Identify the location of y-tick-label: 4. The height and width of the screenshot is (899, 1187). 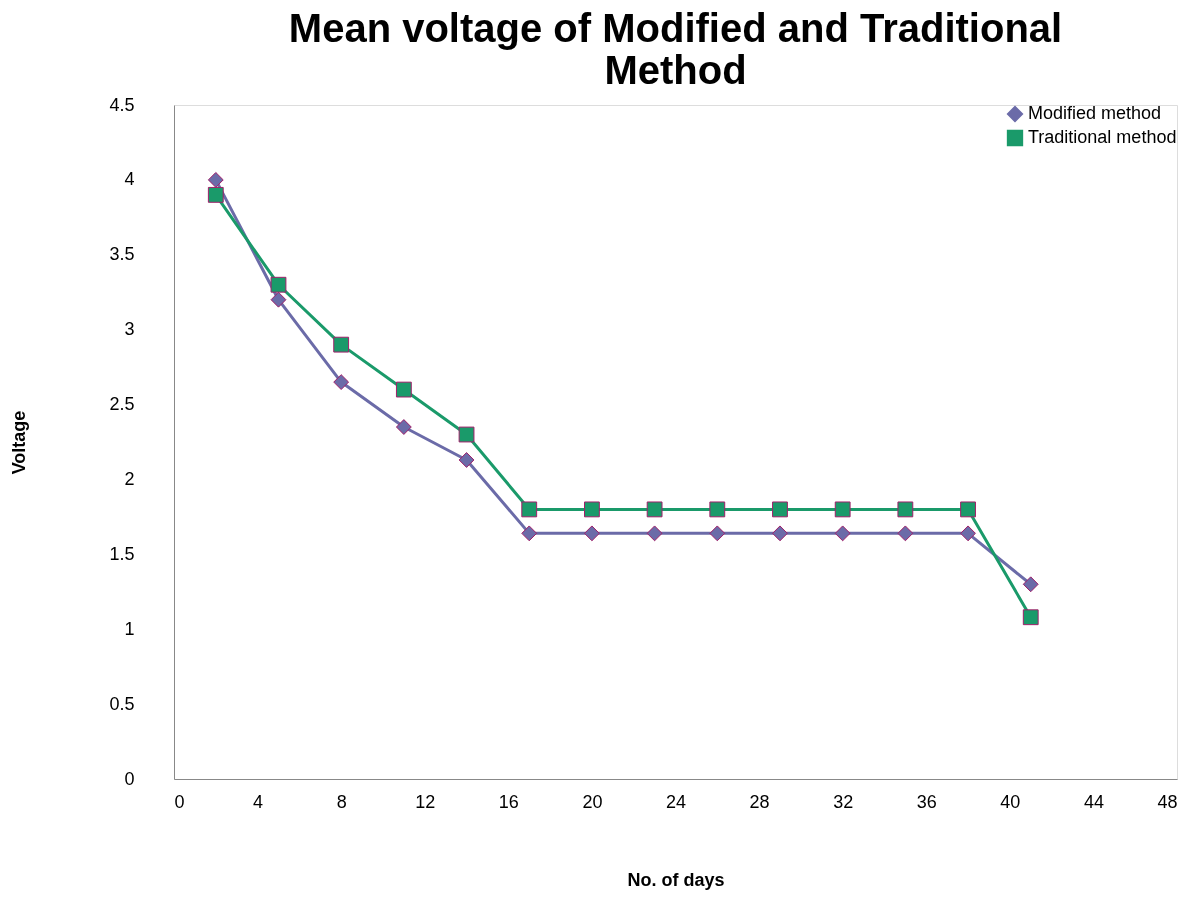
(129, 179).